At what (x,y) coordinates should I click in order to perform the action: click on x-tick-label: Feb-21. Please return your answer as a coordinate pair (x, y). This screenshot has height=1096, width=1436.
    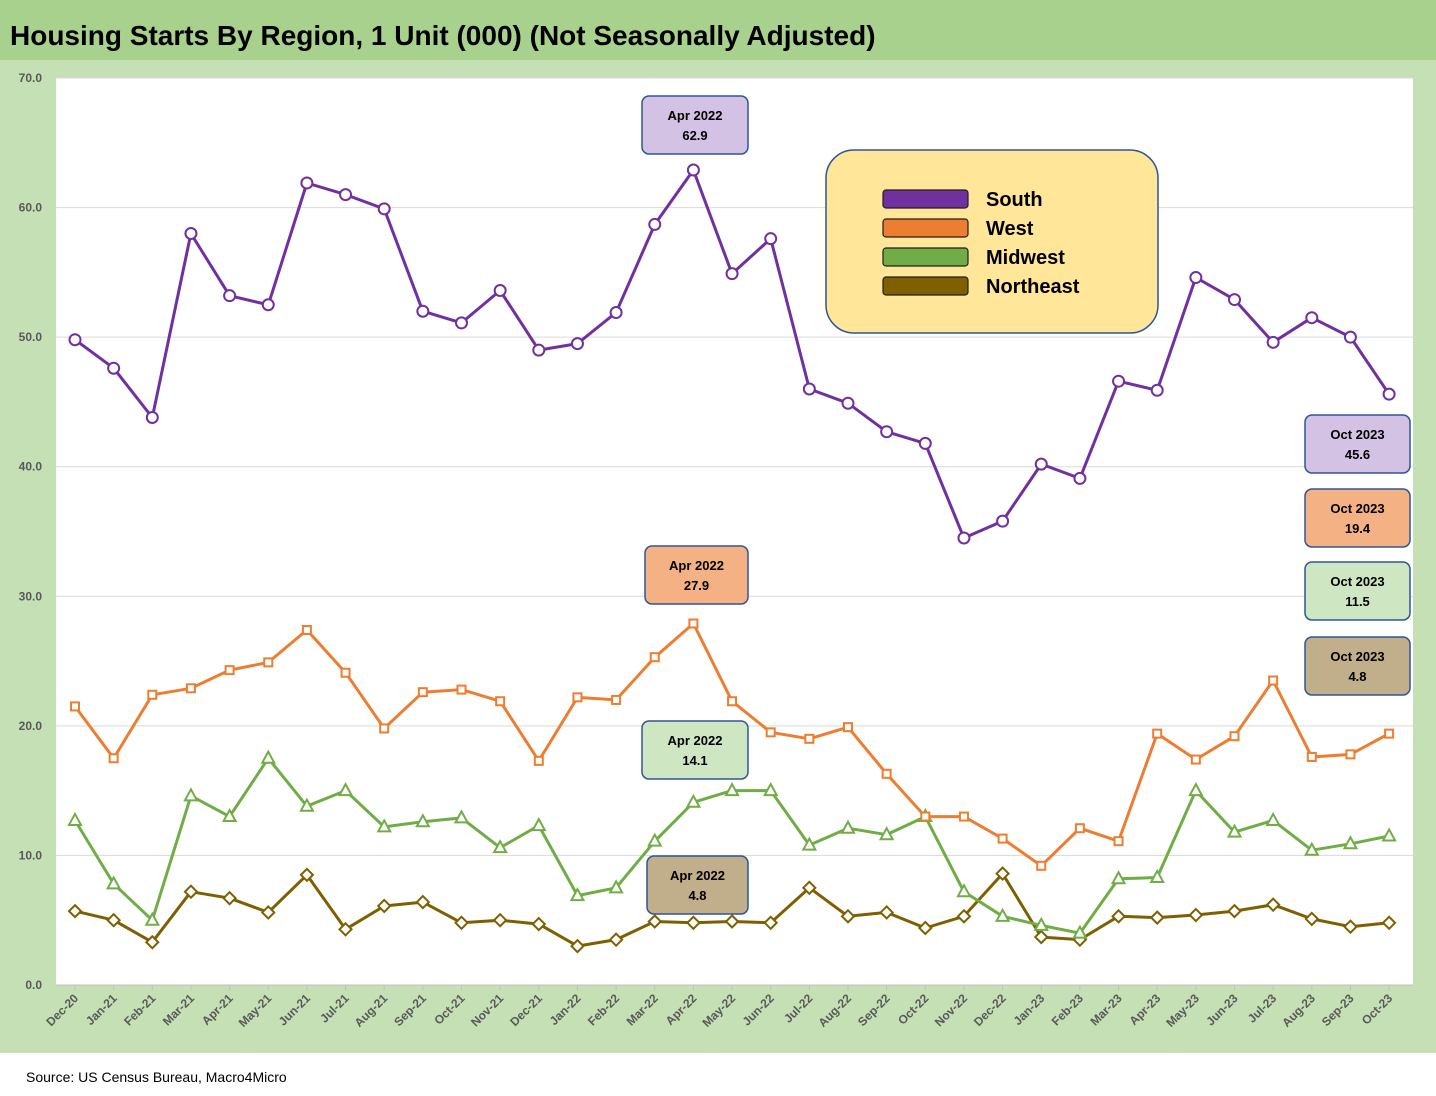
    Looking at the image, I should click on (139, 1009).